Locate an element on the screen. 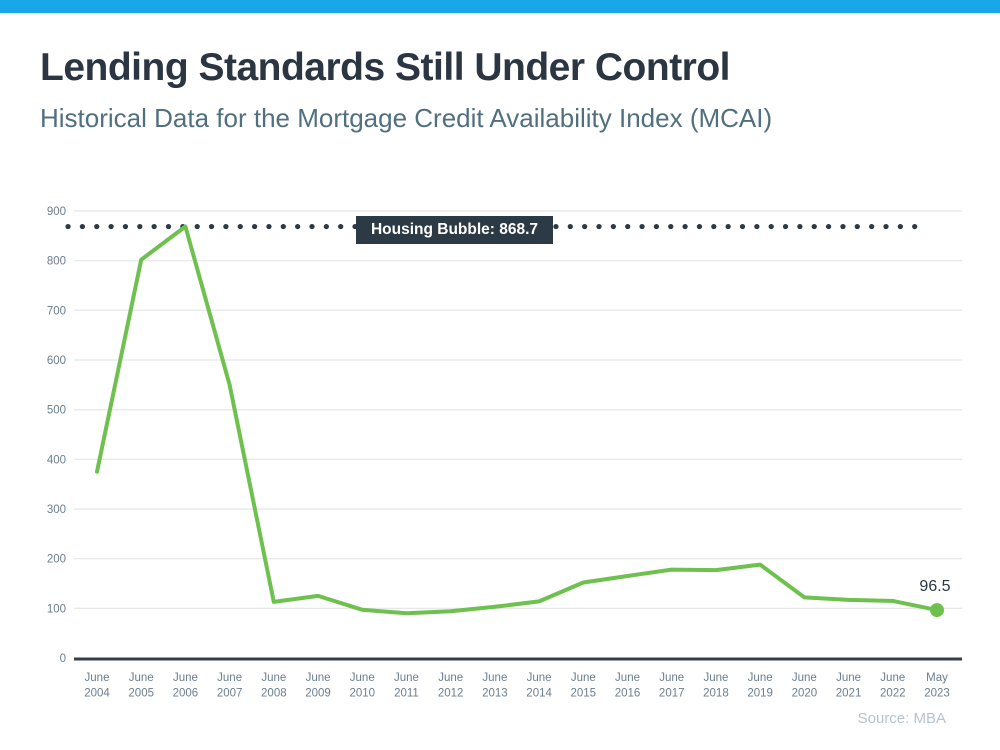 This screenshot has height=750, width=1000. x-tick-label: June 2014 is located at coordinates (539, 686).